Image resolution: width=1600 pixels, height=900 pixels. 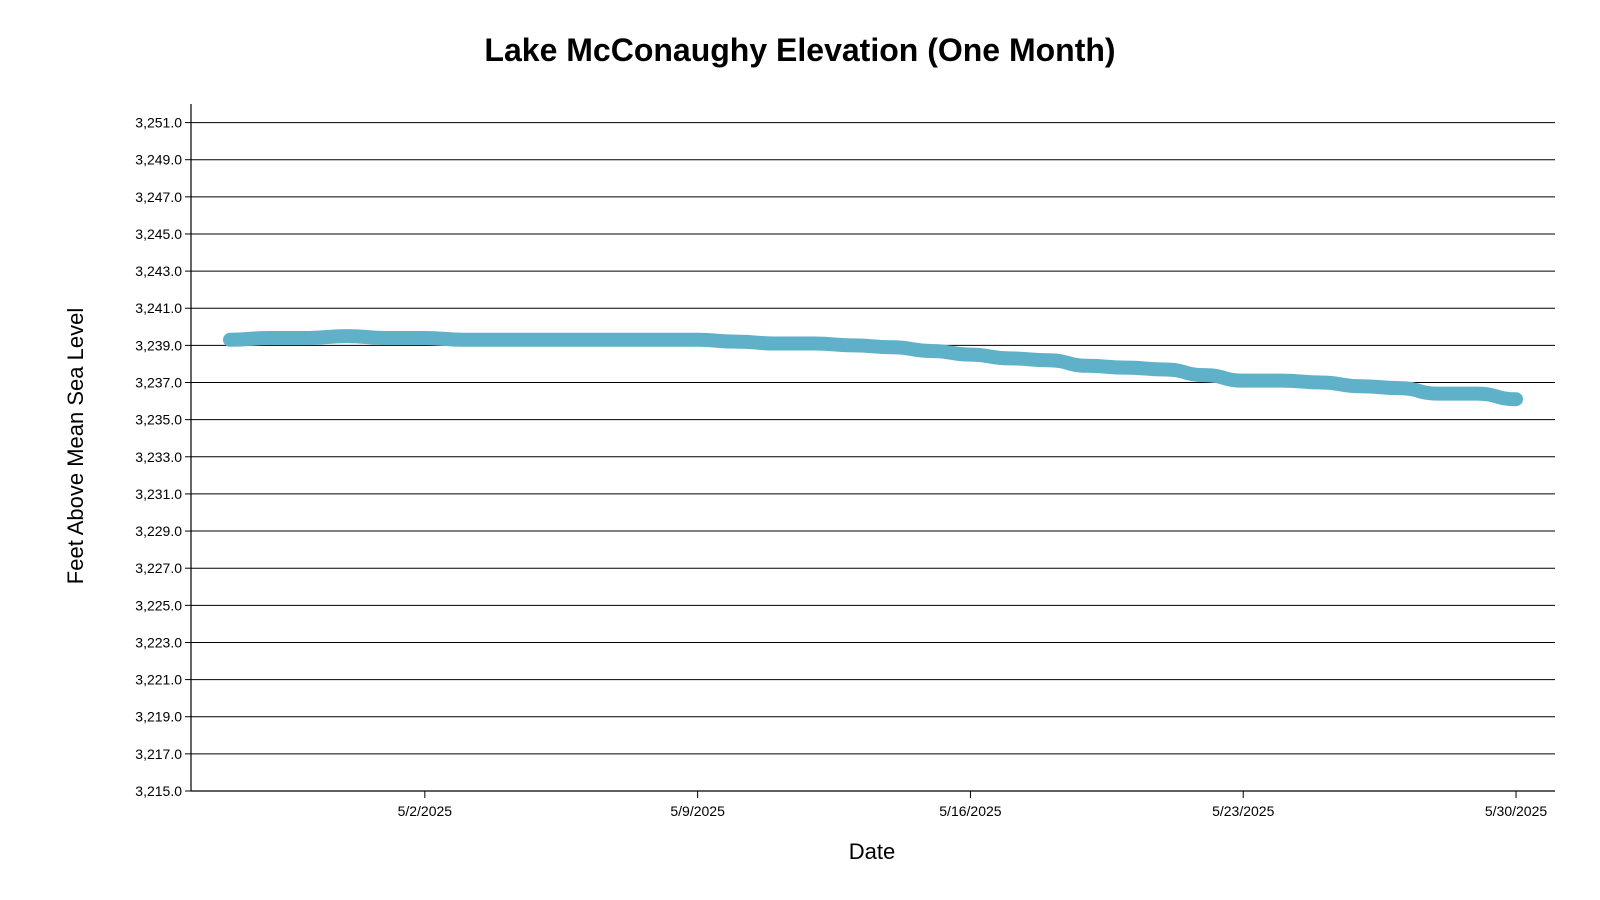 I want to click on x-tick-label: 5/23/2025, so click(x=1243, y=811).